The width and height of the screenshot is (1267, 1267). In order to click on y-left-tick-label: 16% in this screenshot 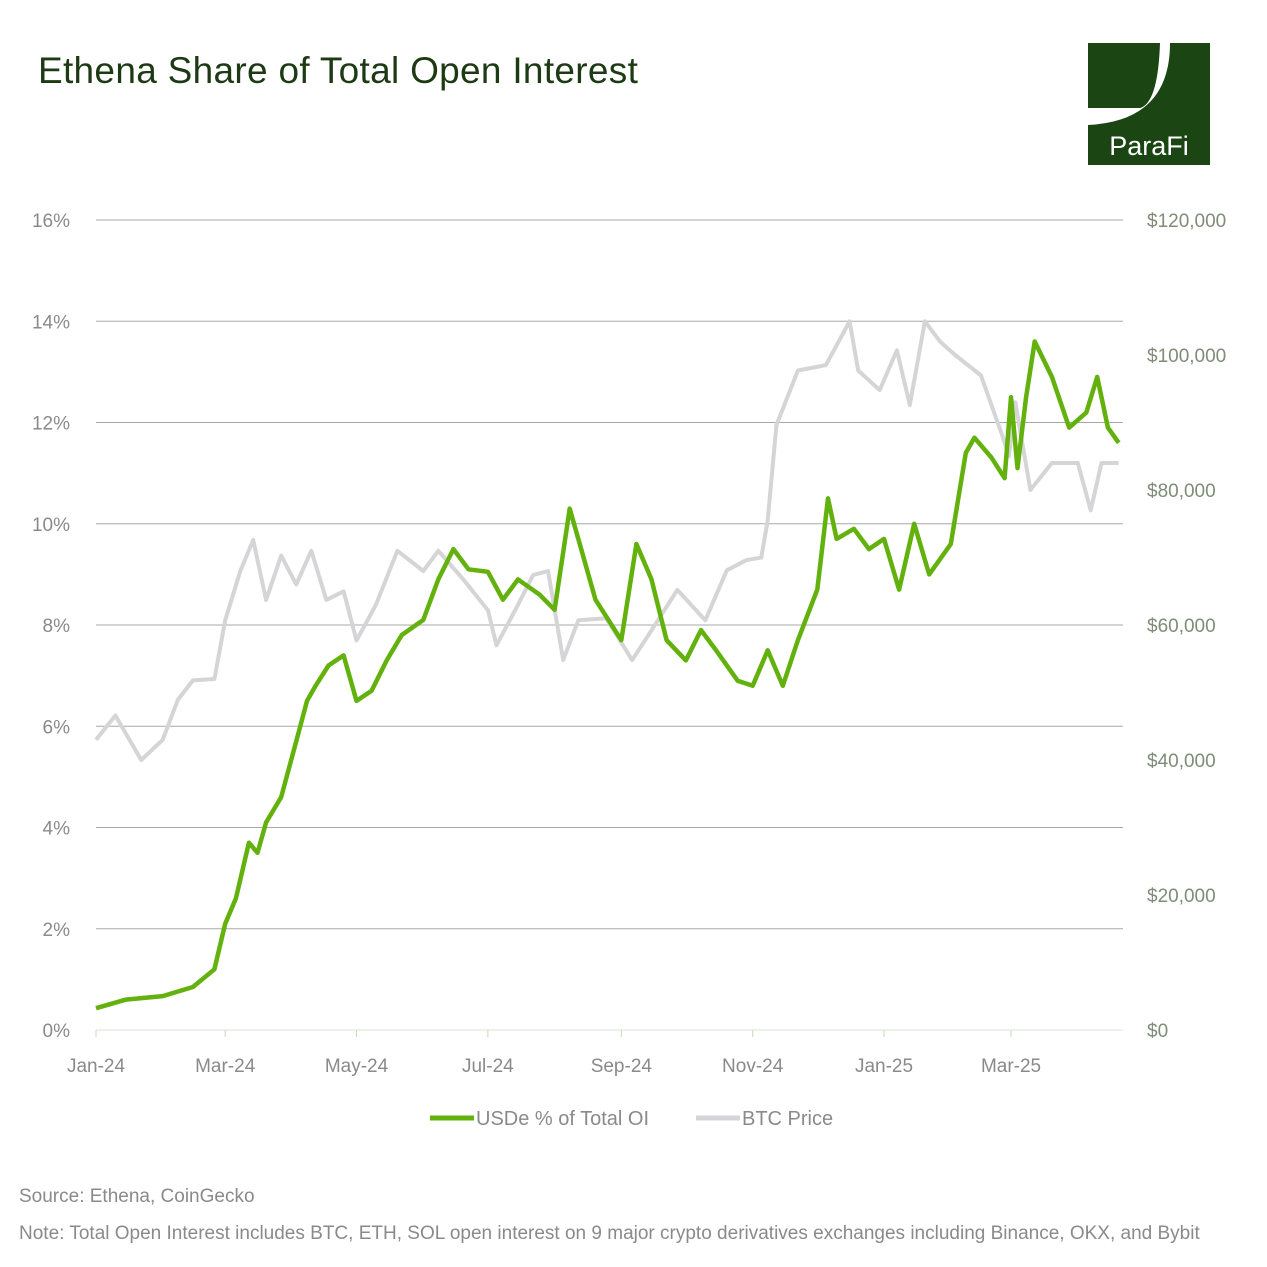, I will do `click(51, 221)`.